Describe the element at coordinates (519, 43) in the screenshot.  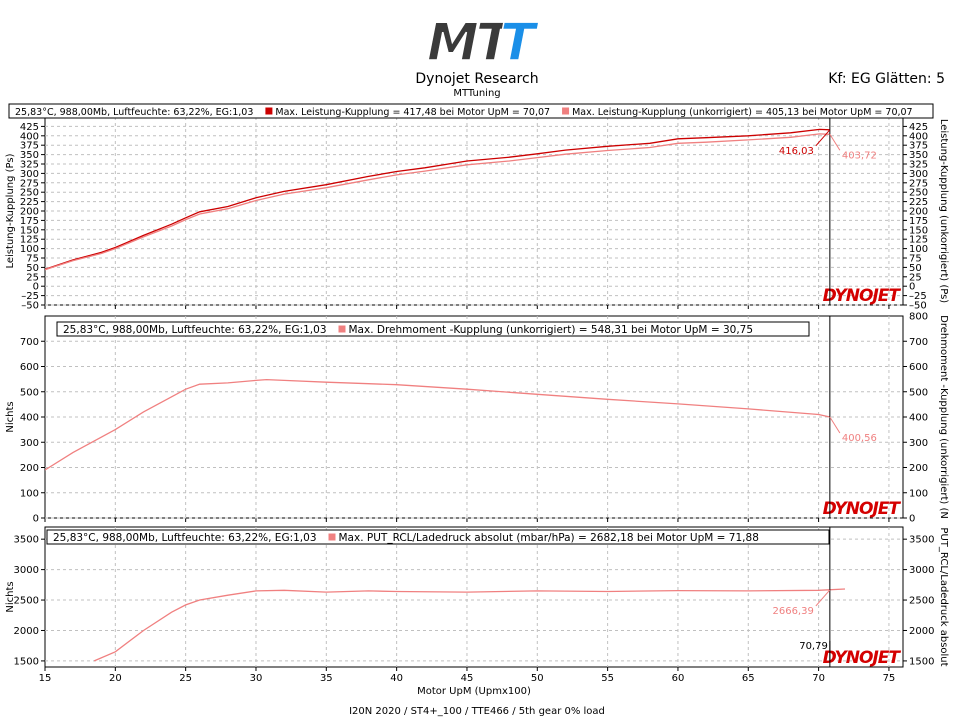
I see `logo-text-t: T` at that location.